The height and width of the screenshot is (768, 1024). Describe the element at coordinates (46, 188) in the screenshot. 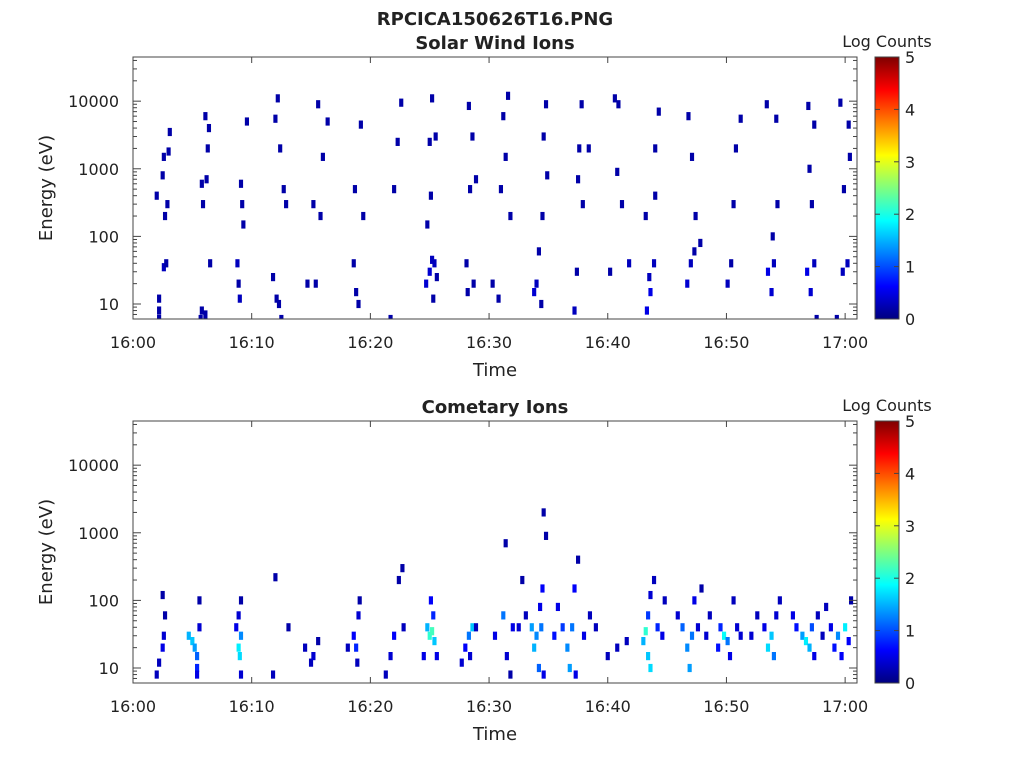

I see `y-axis-label: Energy (eV)` at that location.